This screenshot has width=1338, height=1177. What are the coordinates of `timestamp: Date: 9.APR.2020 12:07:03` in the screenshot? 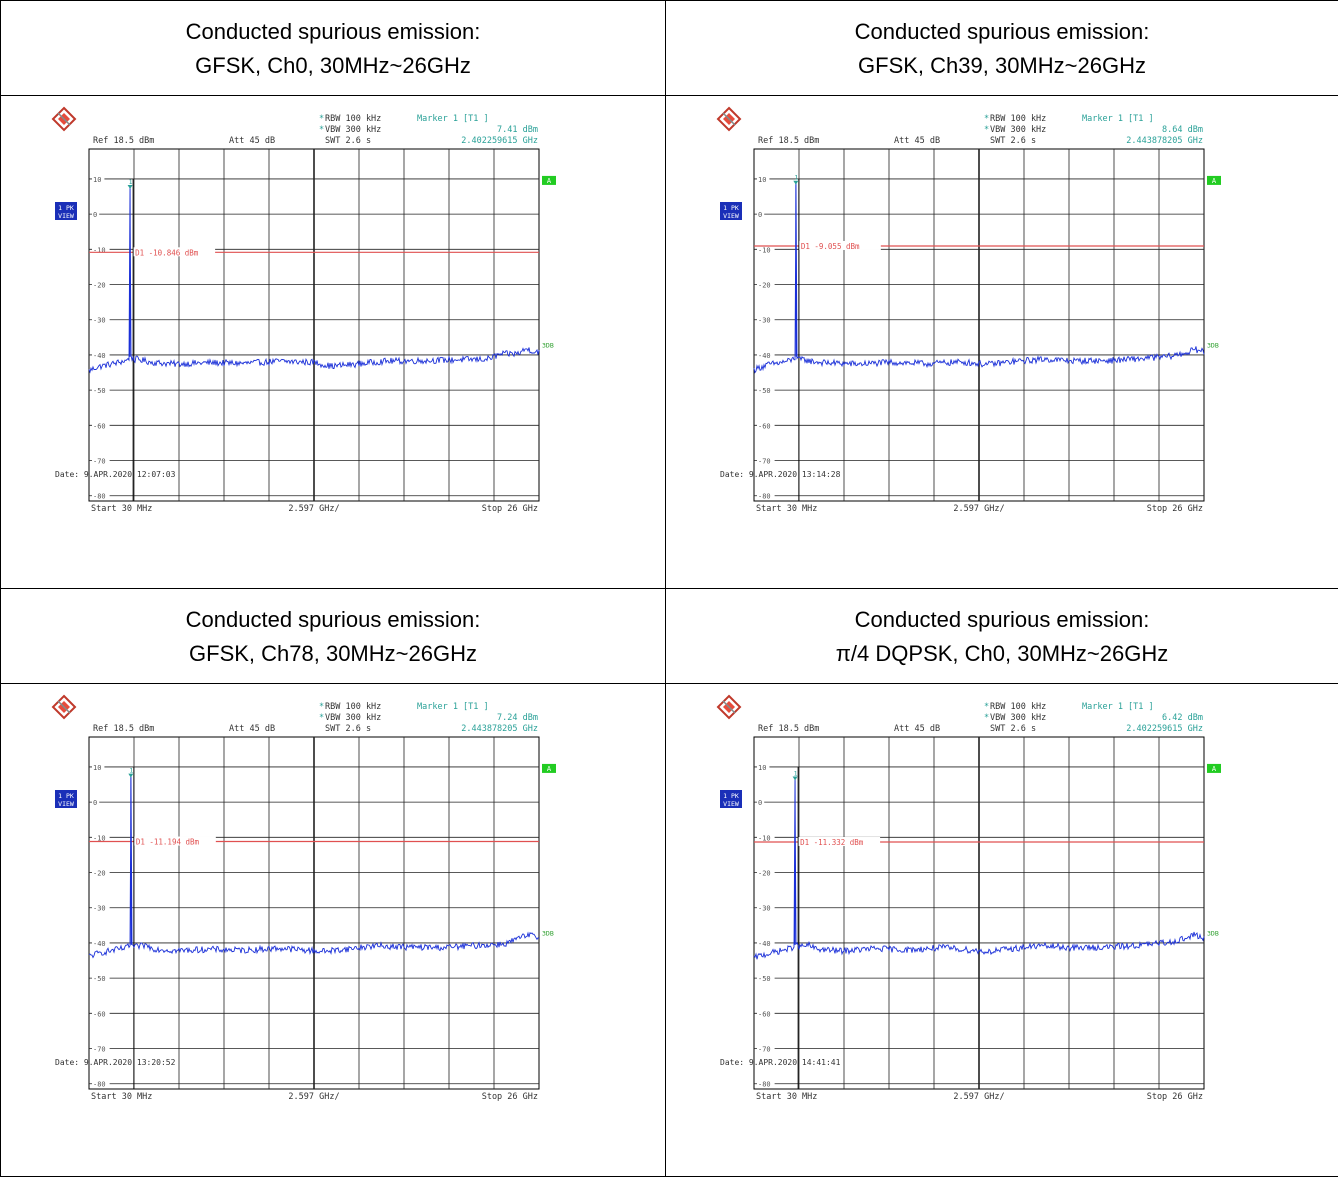 It's located at (115, 474).